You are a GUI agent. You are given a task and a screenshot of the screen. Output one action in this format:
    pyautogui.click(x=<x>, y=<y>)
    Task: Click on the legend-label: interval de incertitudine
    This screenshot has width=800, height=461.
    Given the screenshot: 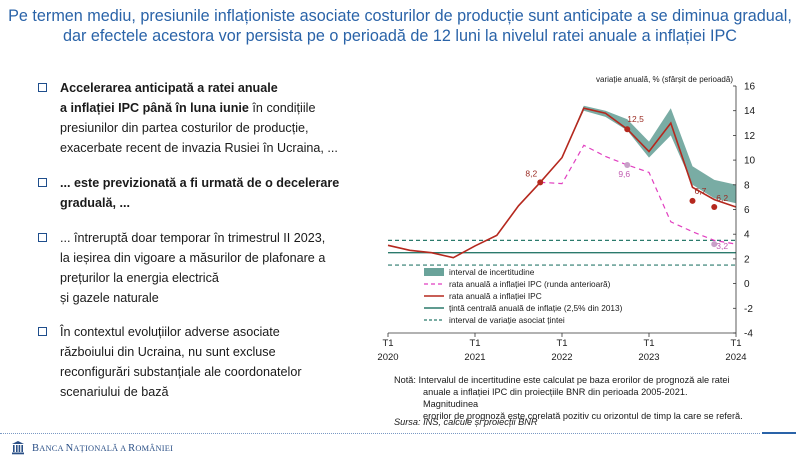 What is the action you would take?
    pyautogui.click(x=492, y=272)
    